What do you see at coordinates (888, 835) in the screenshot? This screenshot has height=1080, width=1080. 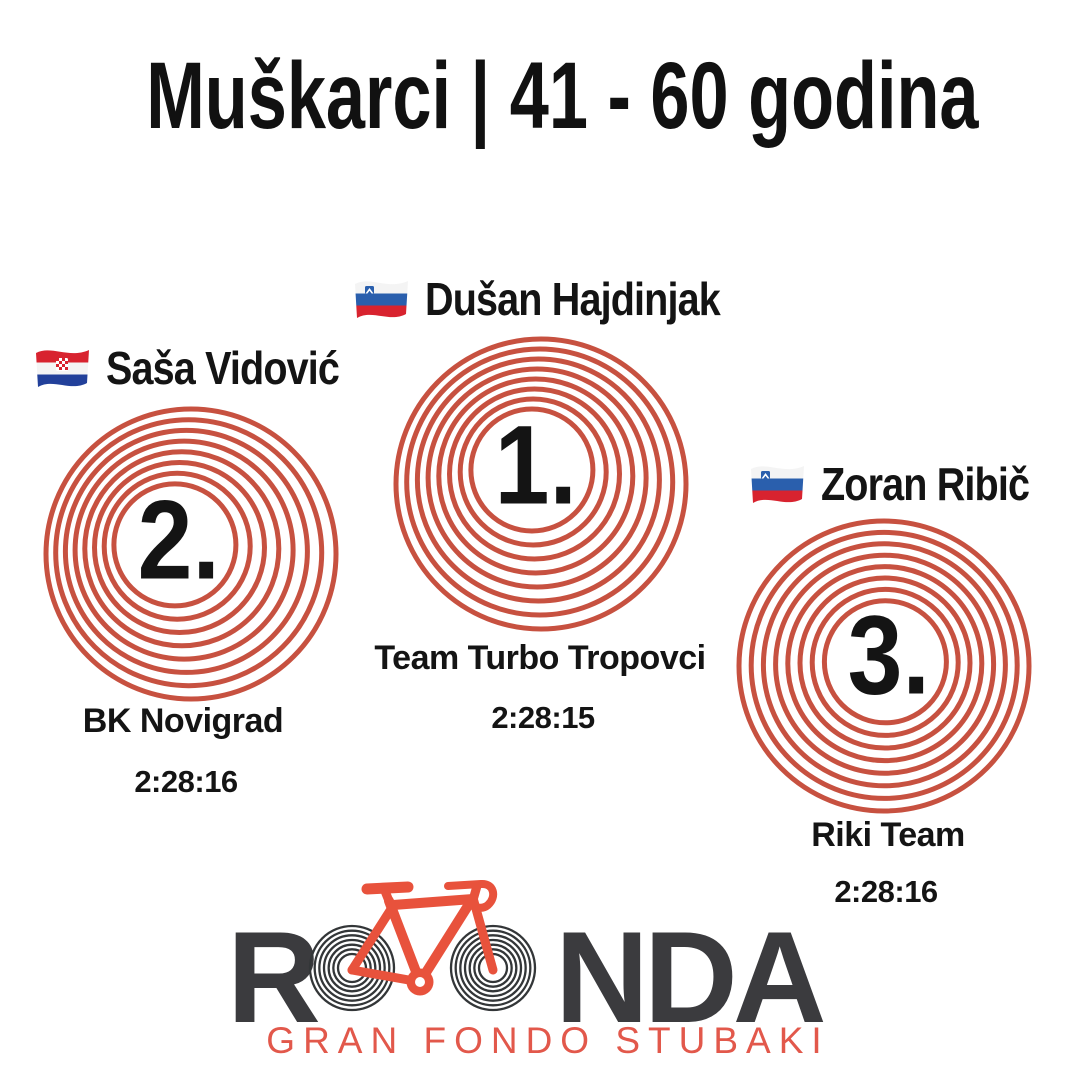 I see `team-name-3: Riki Team` at bounding box center [888, 835].